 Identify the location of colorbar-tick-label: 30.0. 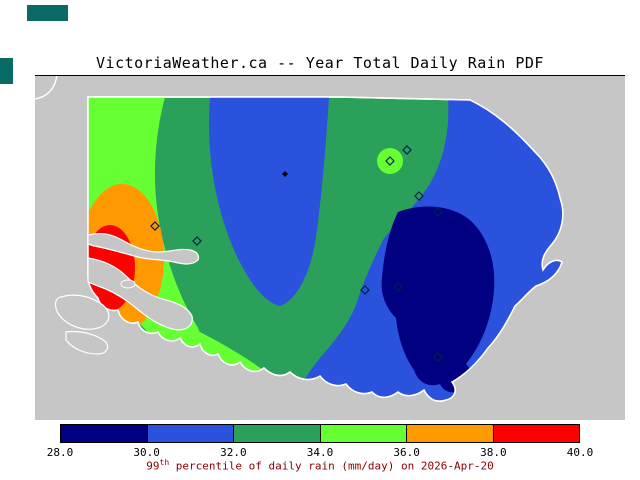
(146, 452).